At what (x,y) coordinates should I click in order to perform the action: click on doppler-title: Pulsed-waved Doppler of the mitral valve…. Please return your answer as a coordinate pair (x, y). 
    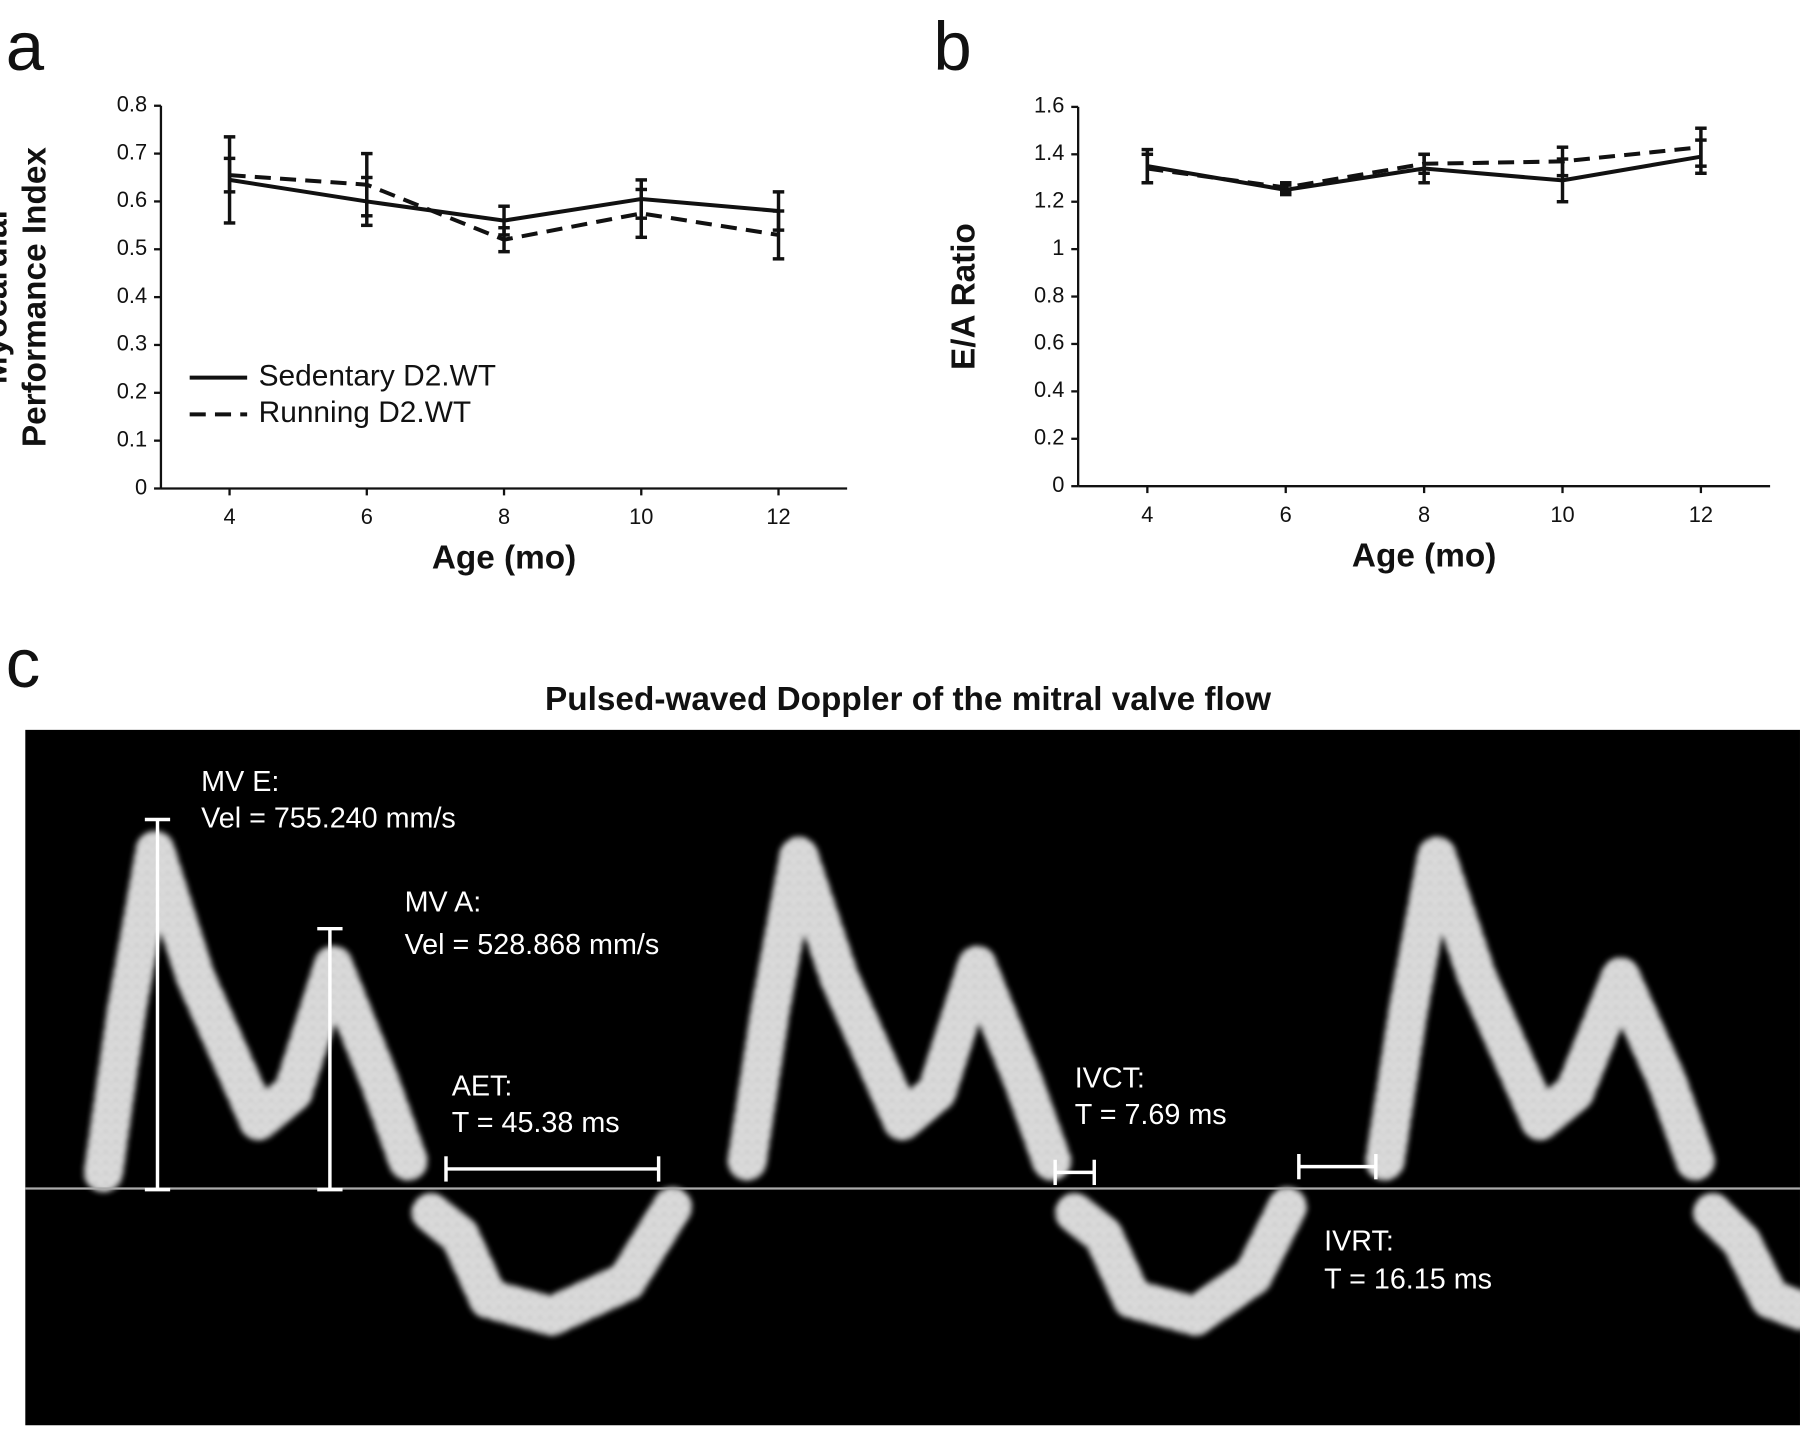
    Looking at the image, I should click on (908, 699).